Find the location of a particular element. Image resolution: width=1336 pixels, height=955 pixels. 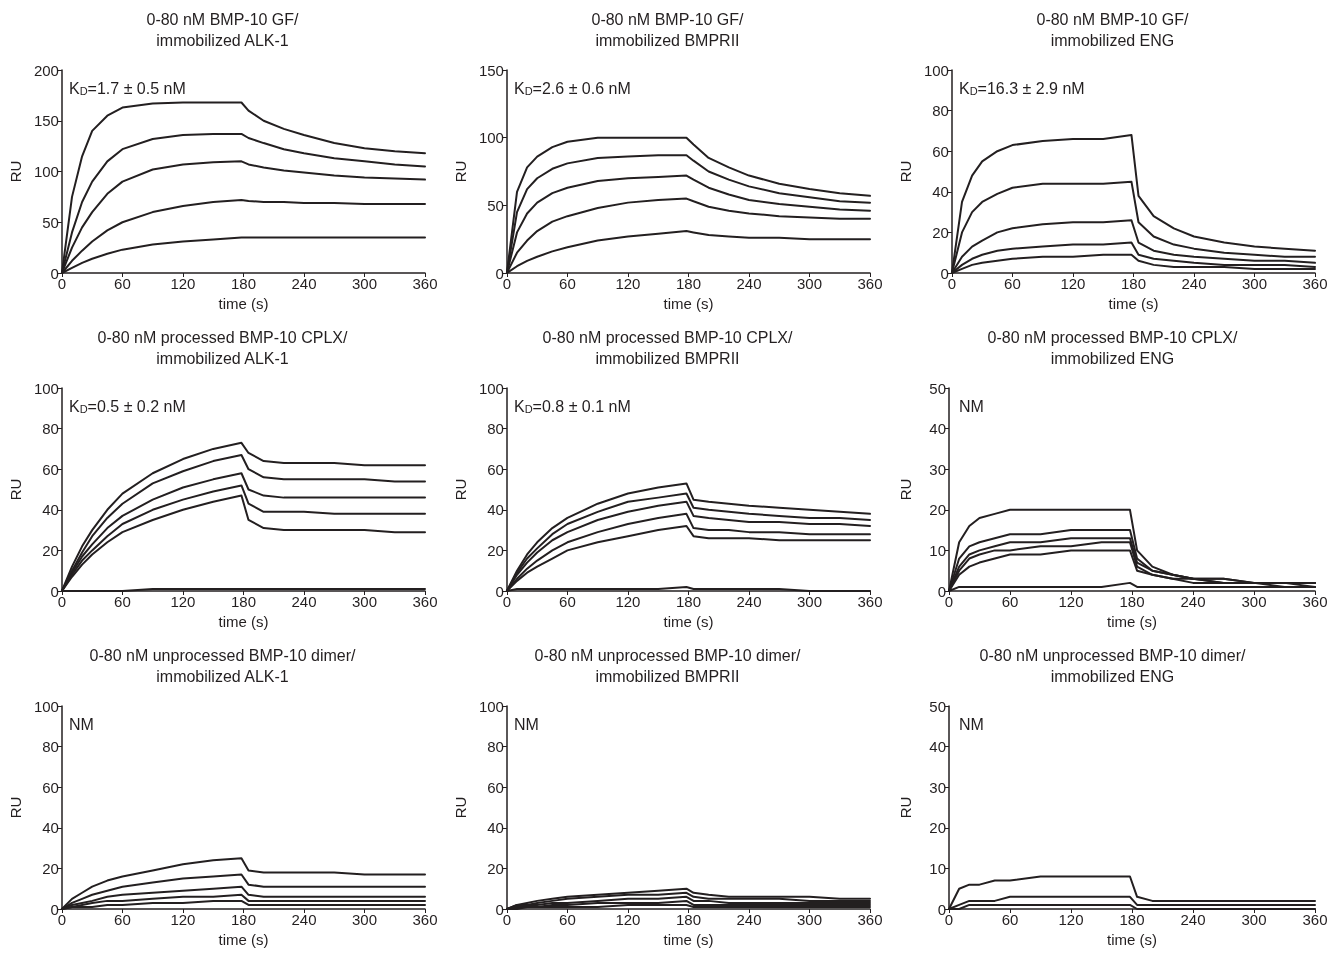

y-tick-label: 200 is located at coordinates (46, 70).